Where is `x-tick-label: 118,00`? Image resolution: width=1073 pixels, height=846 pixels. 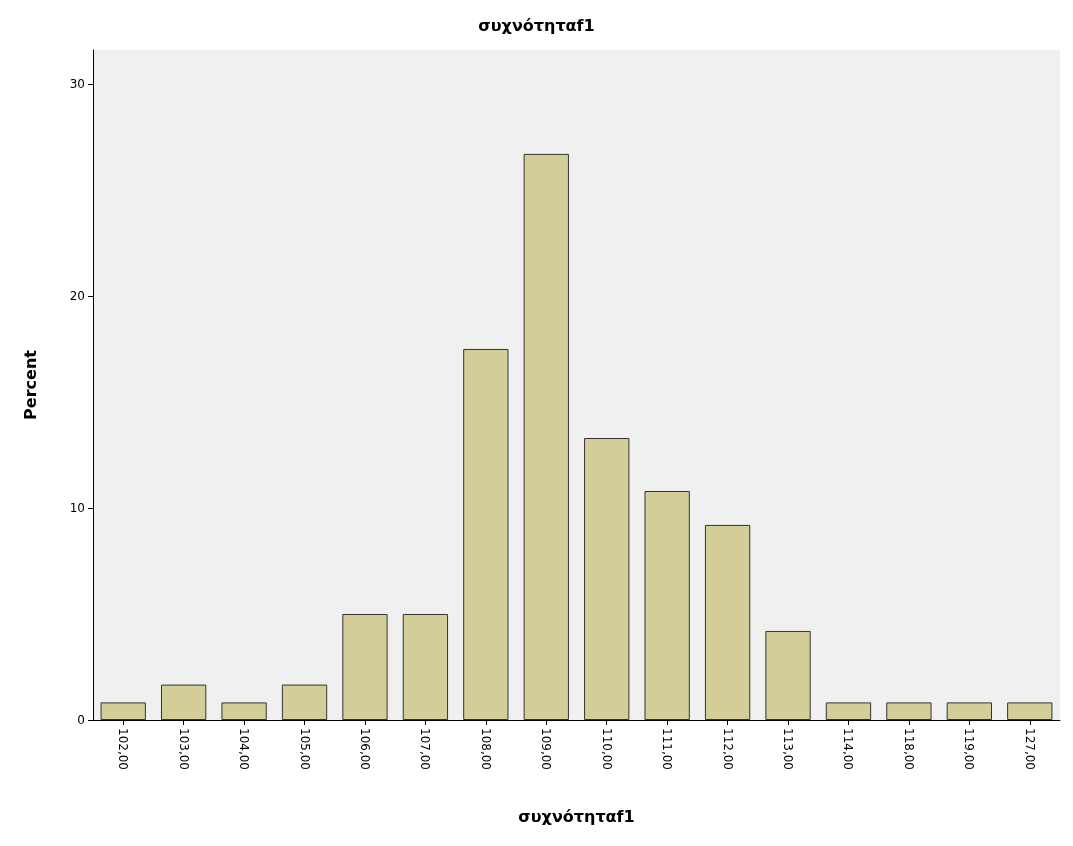 x-tick-label: 118,00 is located at coordinates (908, 749).